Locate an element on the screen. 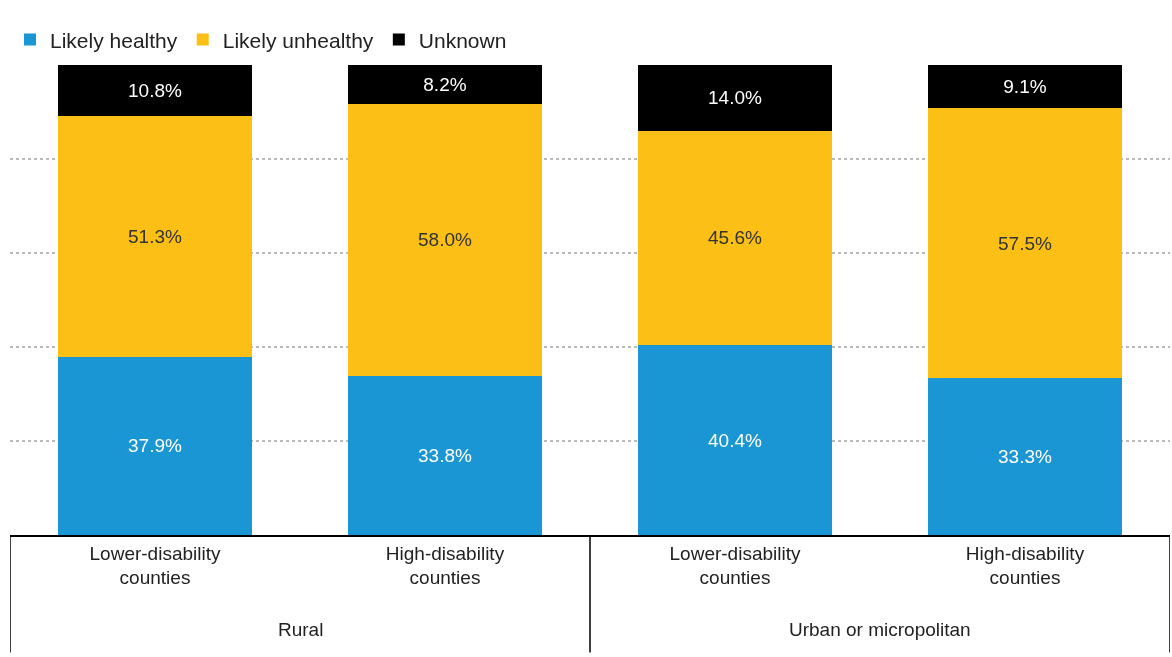 The image size is (1172, 657). data-label: 8.2% is located at coordinates (445, 84).